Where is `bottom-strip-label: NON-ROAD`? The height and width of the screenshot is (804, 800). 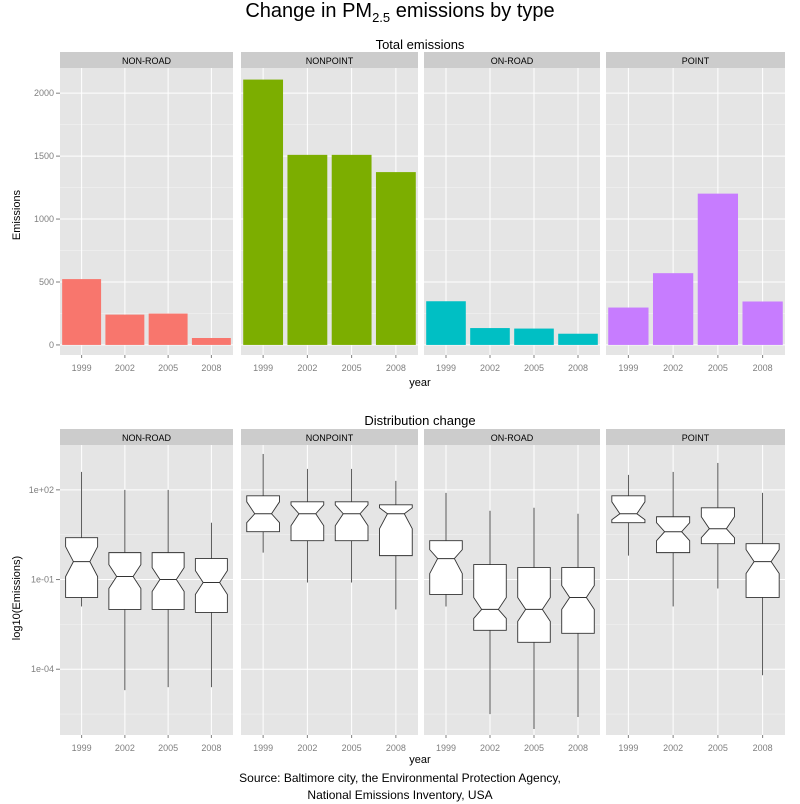
bottom-strip-label: NON-ROAD is located at coordinates (146, 438).